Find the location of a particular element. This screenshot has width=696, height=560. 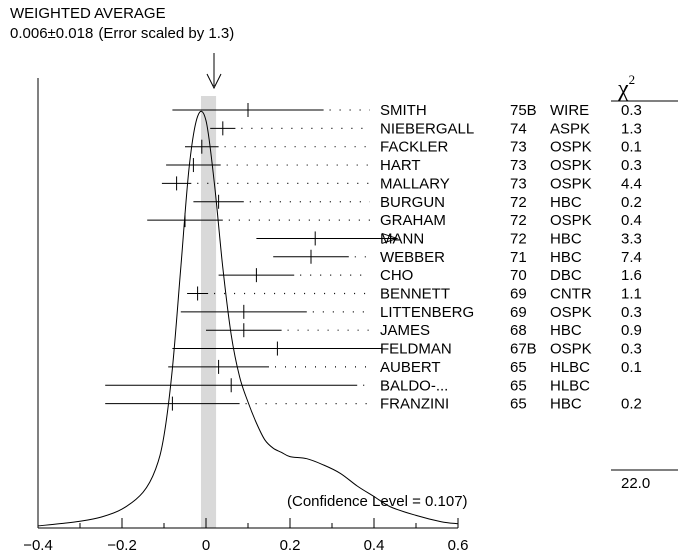

year-label: 70 is located at coordinates (518, 275).